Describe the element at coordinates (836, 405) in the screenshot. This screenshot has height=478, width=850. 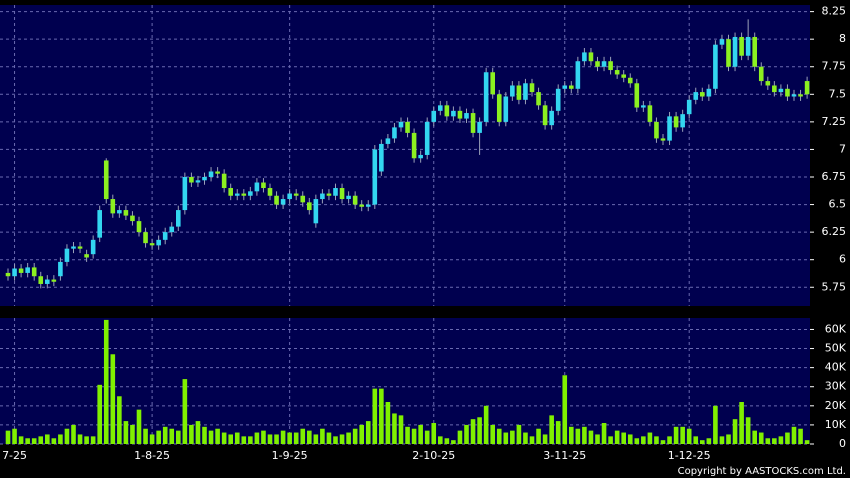
I see `y-tick-label: 20K` at that location.